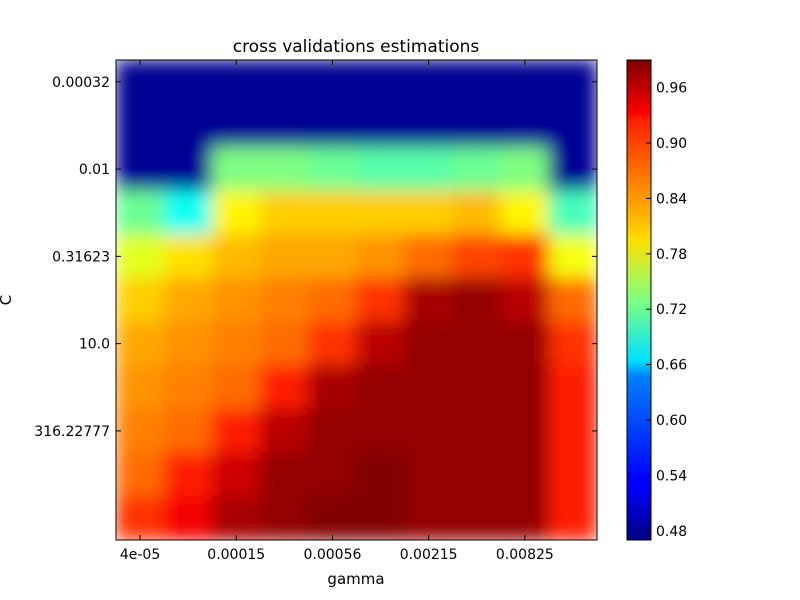 Image resolution: width=800 pixels, height=600 pixels. What do you see at coordinates (81, 83) in the screenshot?
I see `y-tick-label: 0.00032` at bounding box center [81, 83].